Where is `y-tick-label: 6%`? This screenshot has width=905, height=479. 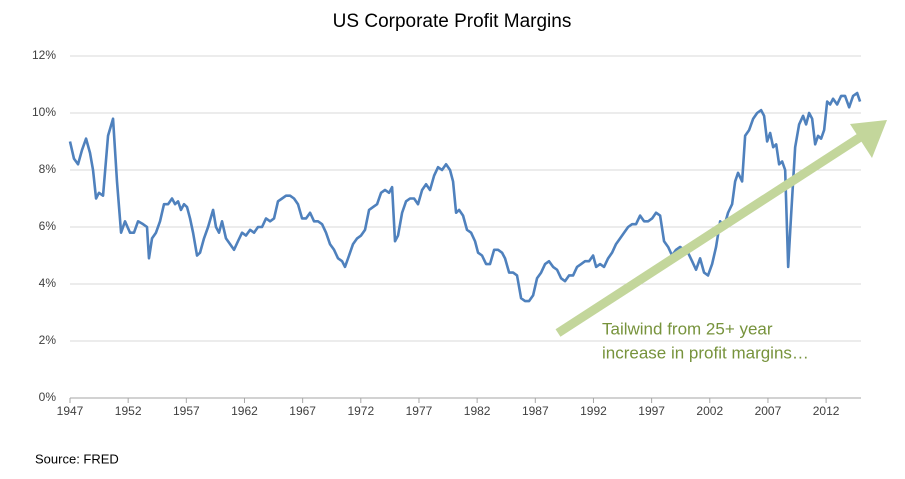 y-tick-label: 6% is located at coordinates (48, 226).